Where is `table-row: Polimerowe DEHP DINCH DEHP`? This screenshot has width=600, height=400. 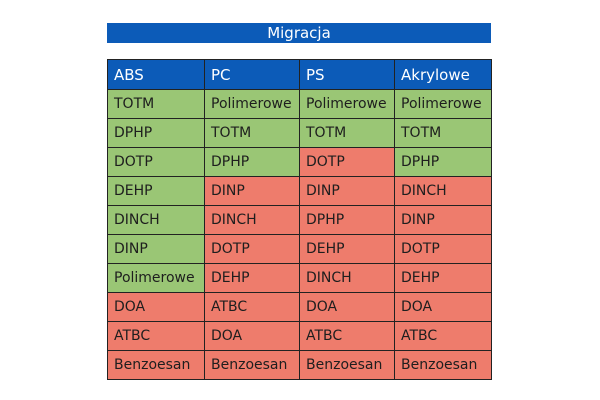 table-row: Polimerowe DEHP DINCH DEHP is located at coordinates (299, 278).